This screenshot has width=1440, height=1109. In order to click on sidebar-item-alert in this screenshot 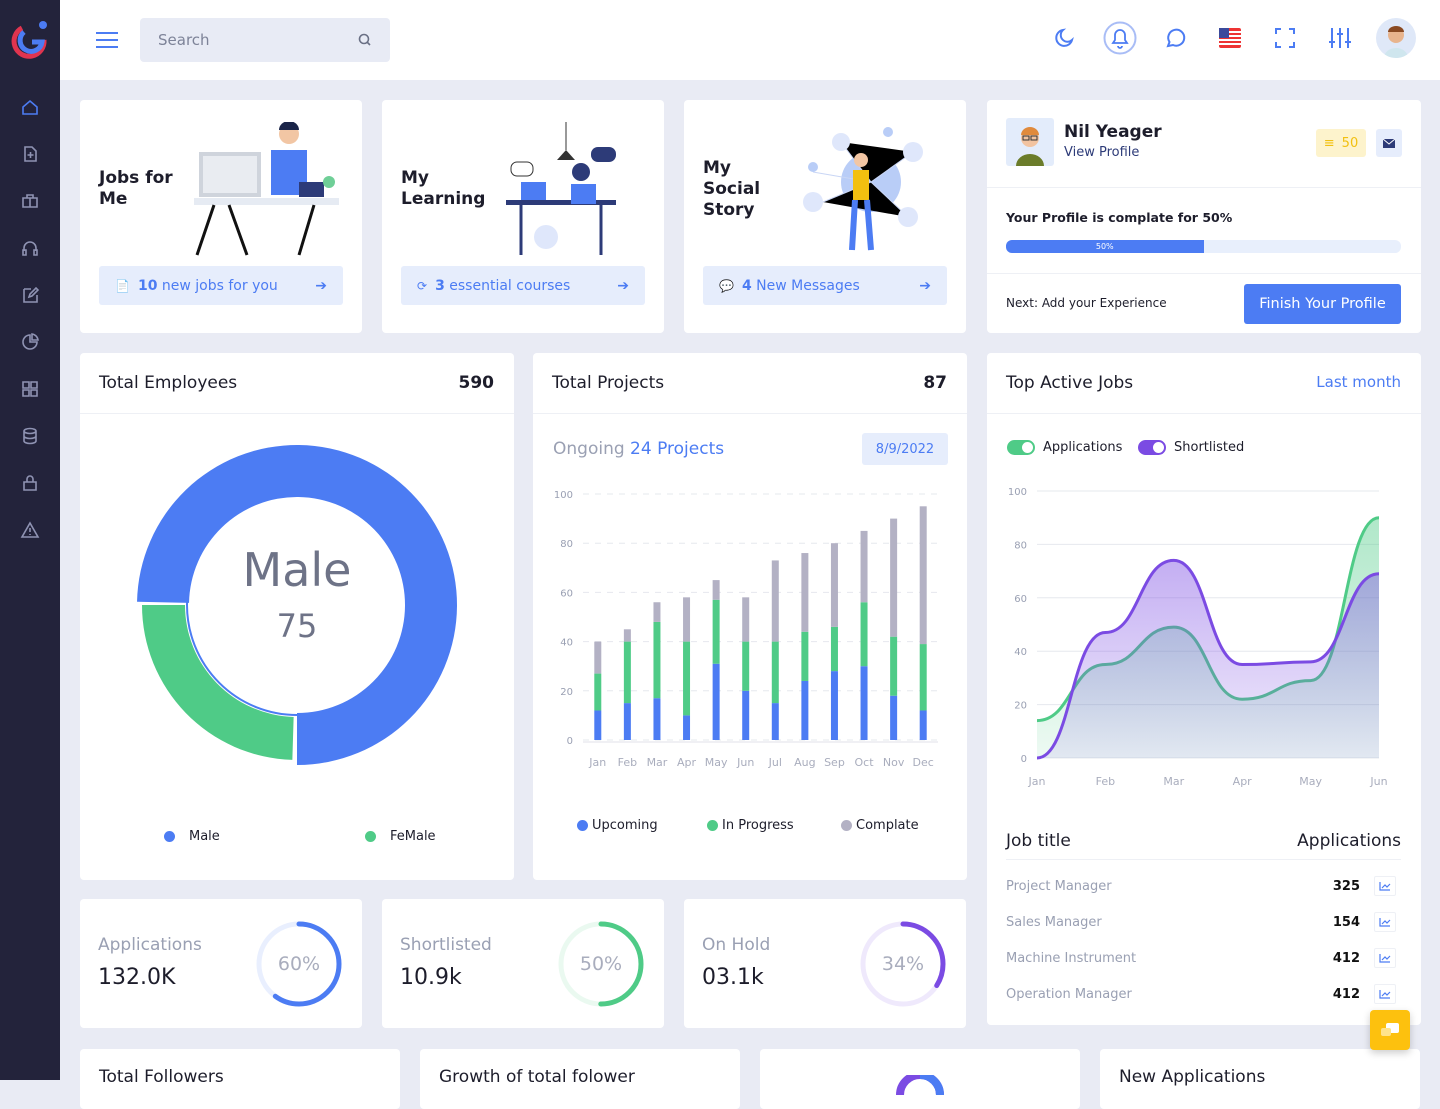, I will do `click(30, 530)`.